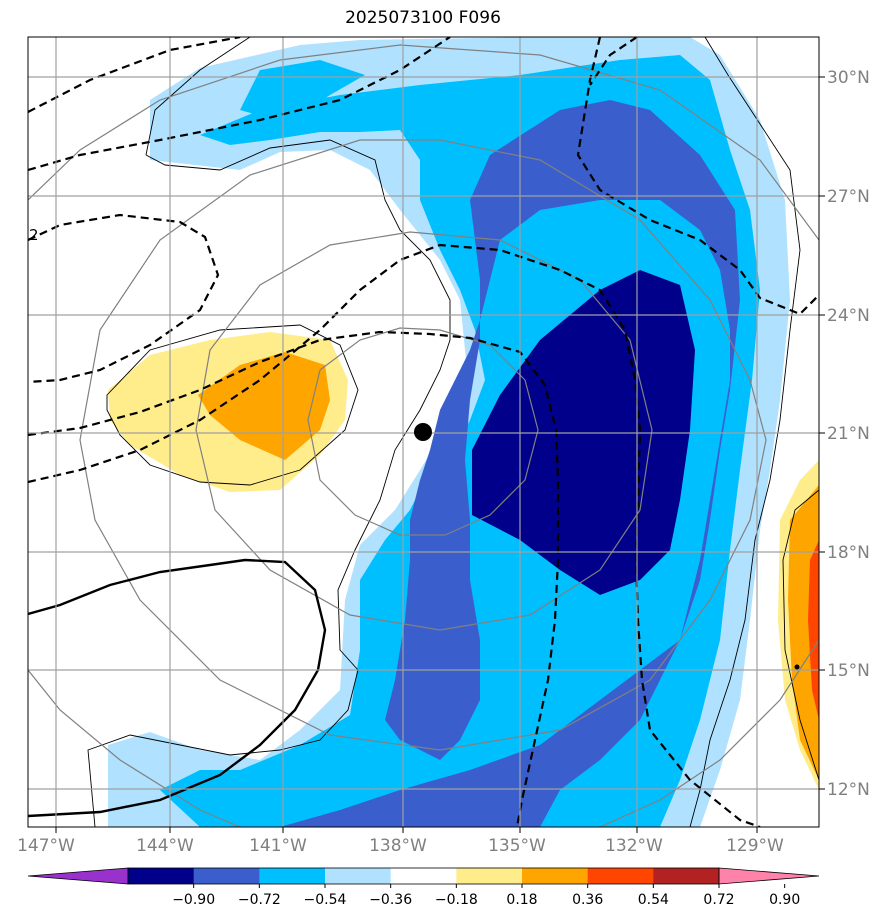  I want to click on lon-label: 138°W, so click(398, 846).